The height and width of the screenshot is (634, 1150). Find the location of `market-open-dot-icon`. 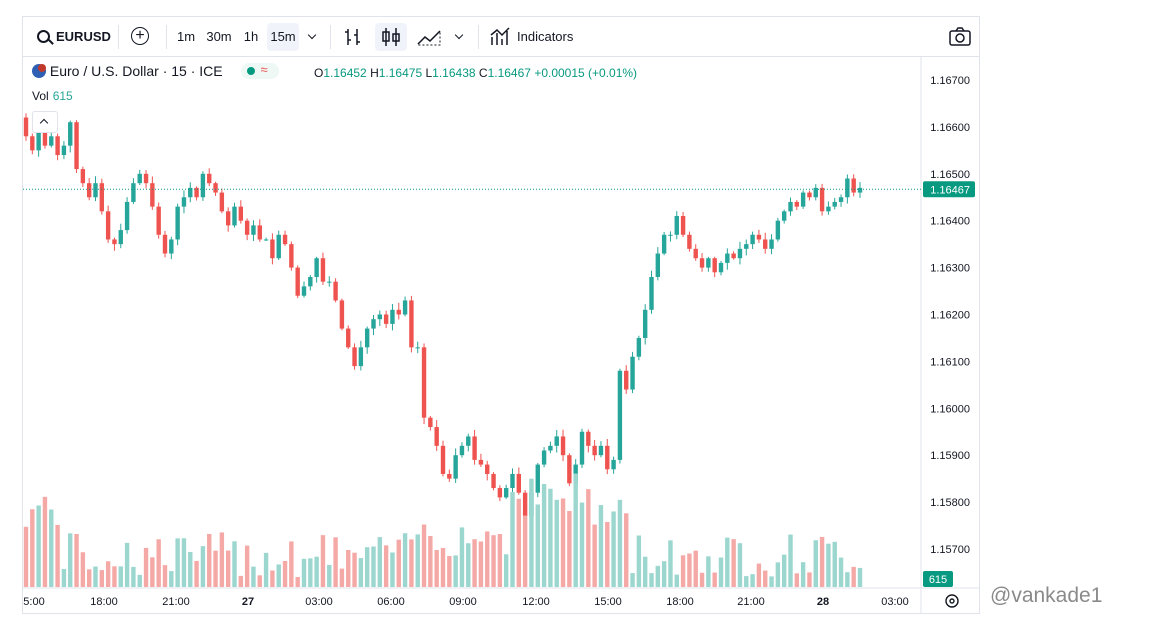

market-open-dot-icon is located at coordinates (250, 71).